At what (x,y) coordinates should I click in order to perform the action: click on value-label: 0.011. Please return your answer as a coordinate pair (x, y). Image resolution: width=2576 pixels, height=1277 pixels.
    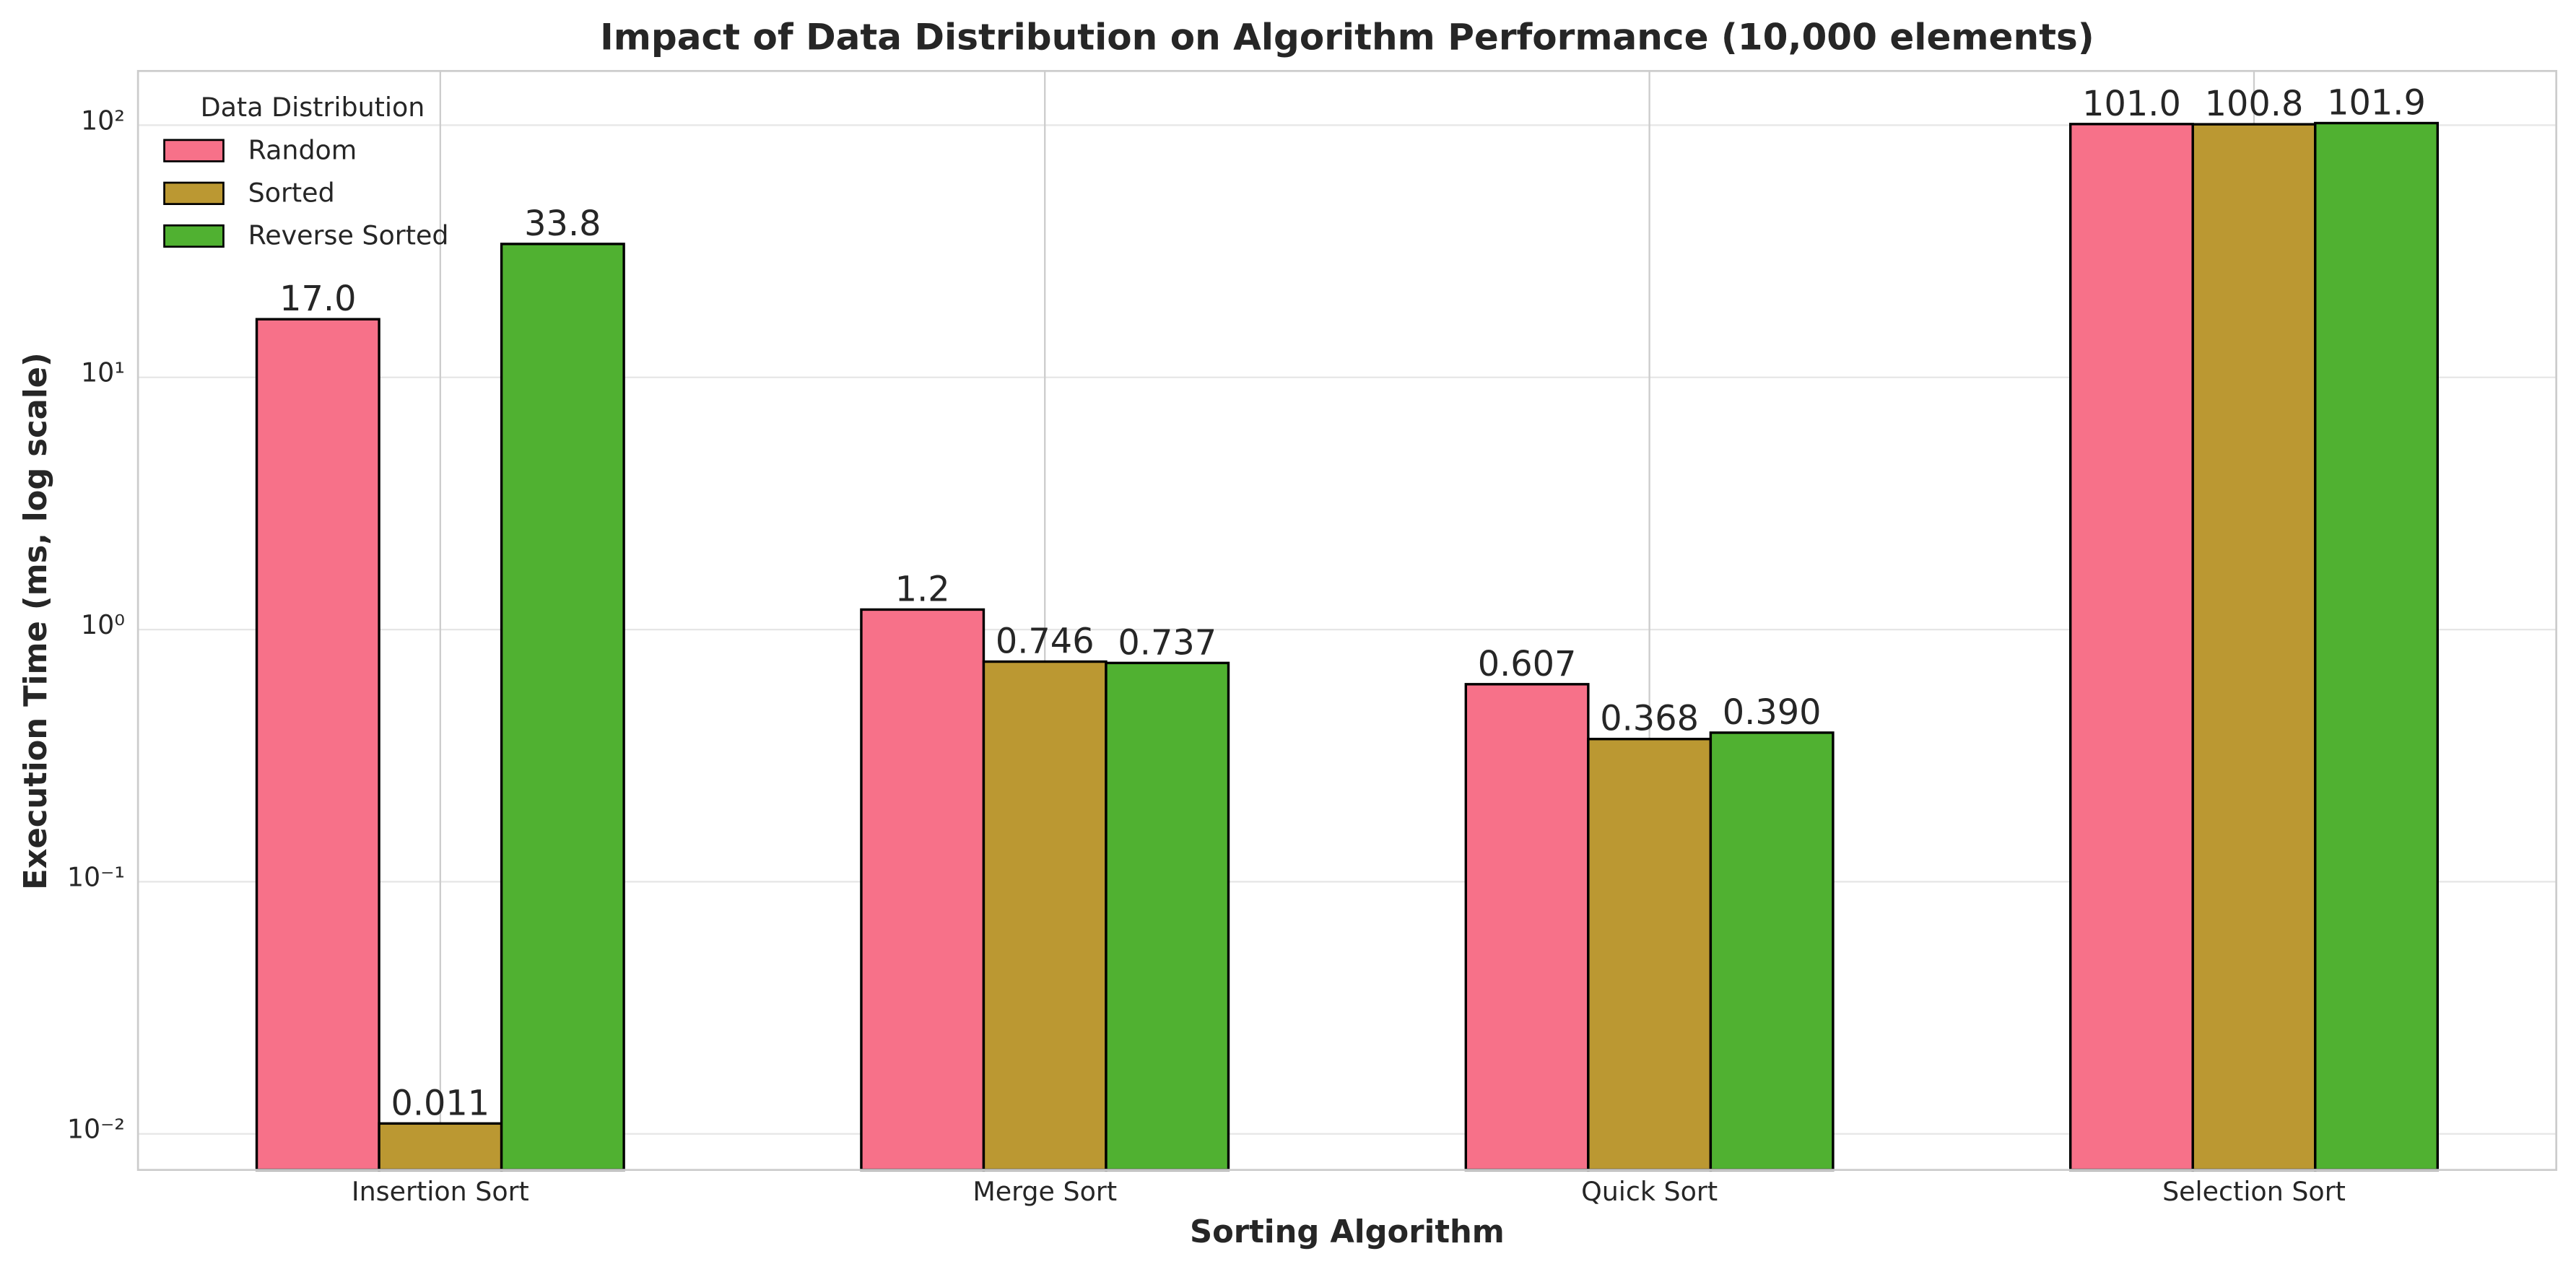
    Looking at the image, I should click on (440, 1103).